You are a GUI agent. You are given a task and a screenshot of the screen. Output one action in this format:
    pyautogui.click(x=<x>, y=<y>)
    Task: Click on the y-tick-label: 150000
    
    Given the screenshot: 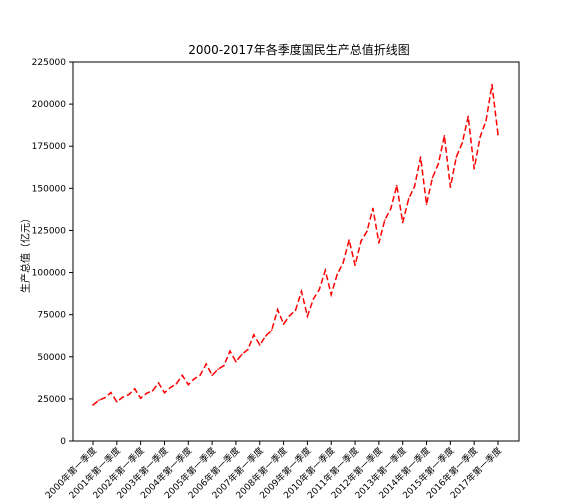 What is the action you would take?
    pyautogui.click(x=49, y=189)
    